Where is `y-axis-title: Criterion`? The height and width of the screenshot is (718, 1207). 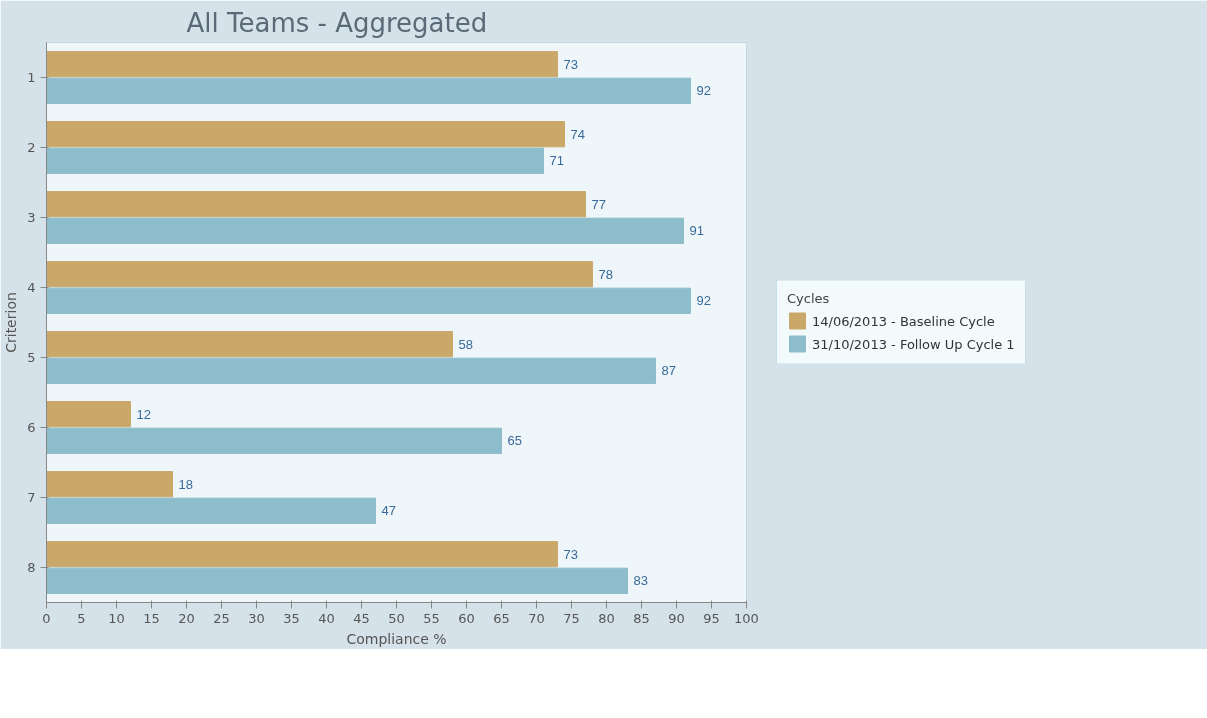
y-axis-title: Criterion is located at coordinates (11, 322).